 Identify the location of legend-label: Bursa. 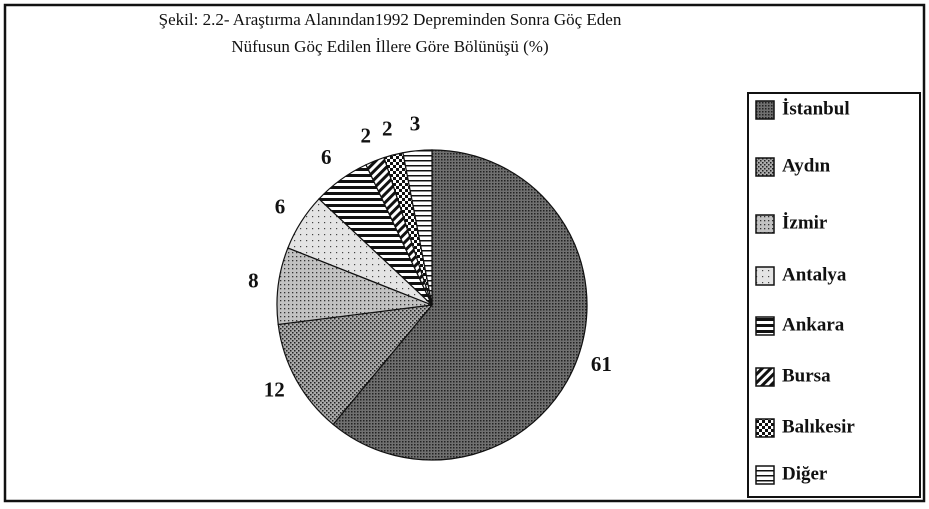
(806, 375).